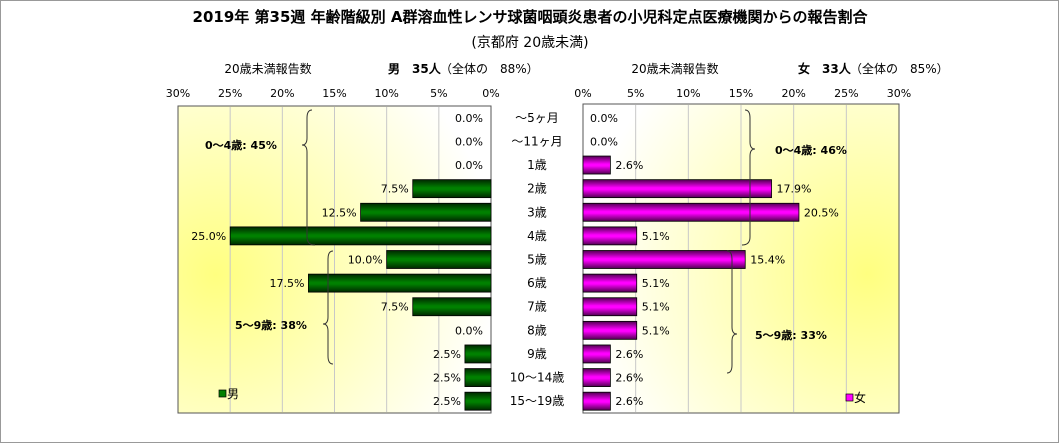 Image resolution: width=1059 pixels, height=447 pixels. I want to click on female-x-tick-label: 5%, so click(635, 93).